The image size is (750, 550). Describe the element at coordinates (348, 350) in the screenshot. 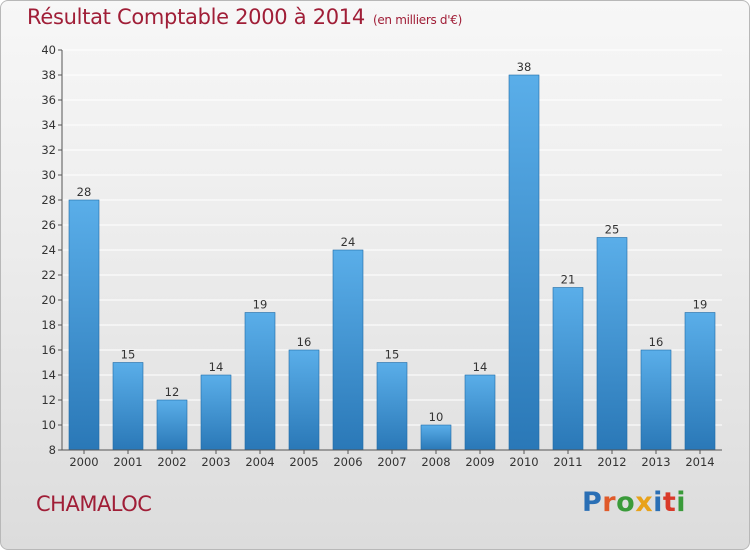

I see `bar-2006` at that location.